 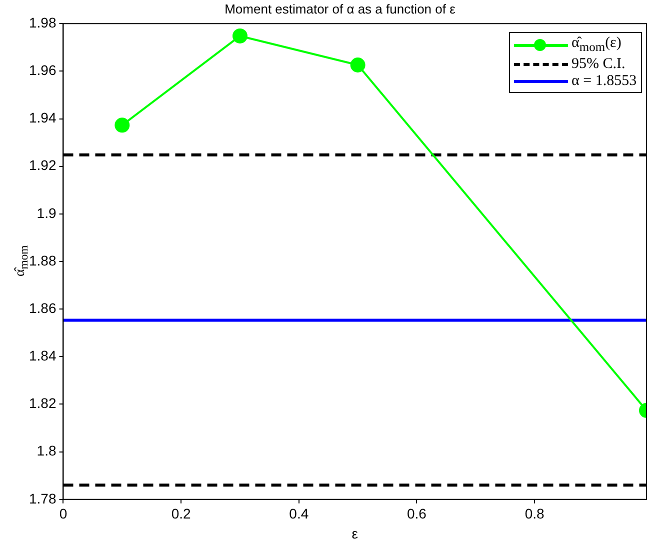 I want to click on x-tick-label: 0.8, so click(x=534, y=514).